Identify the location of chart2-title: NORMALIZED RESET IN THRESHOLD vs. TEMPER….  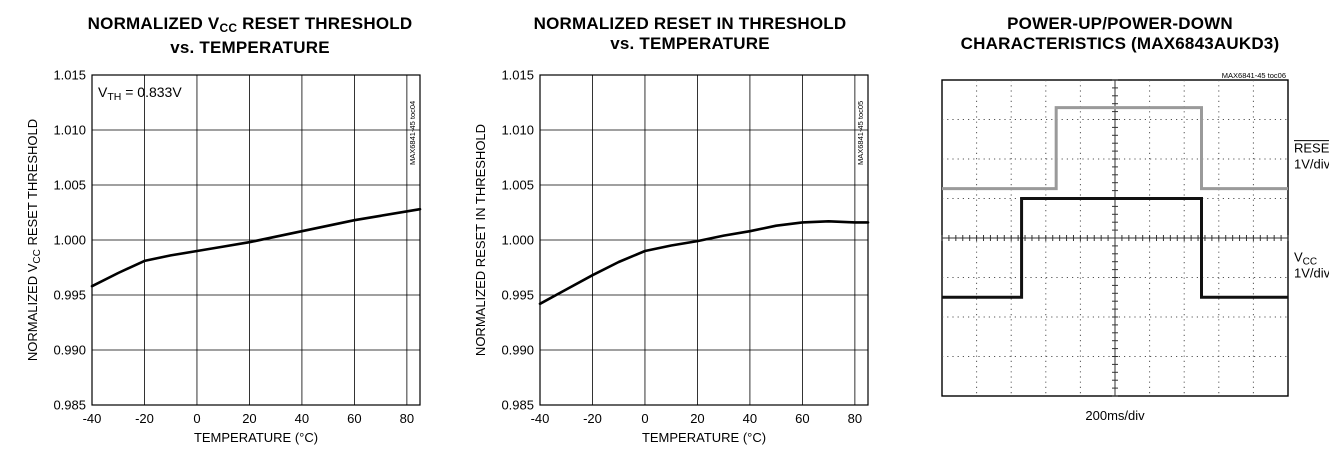
(690, 34).